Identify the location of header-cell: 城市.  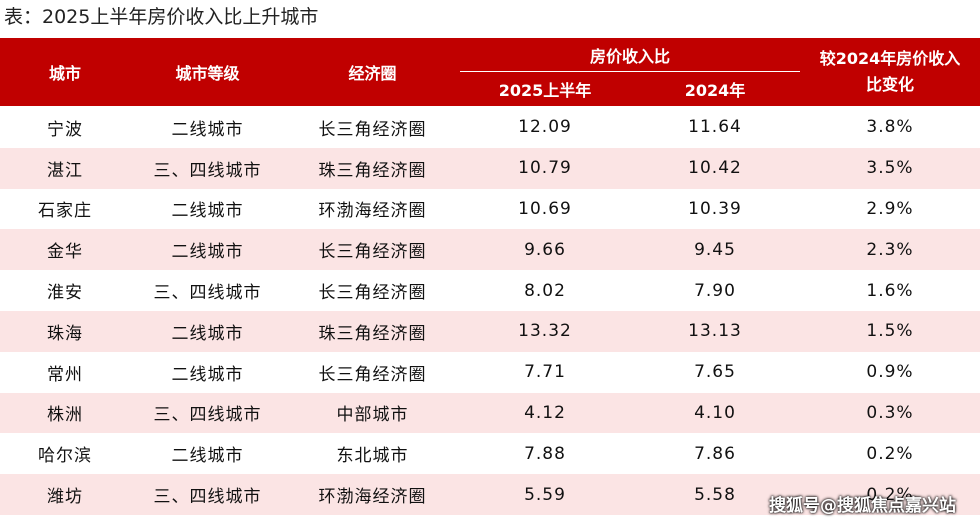
(64, 73).